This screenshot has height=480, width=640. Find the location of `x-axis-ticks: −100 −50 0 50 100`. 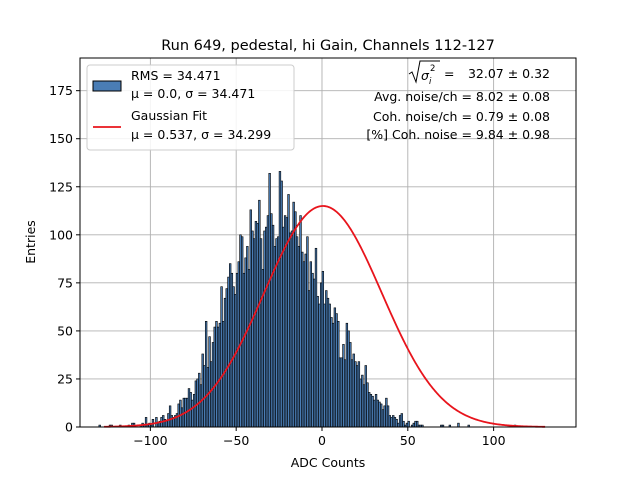

x-axis-ticks: −100 −50 0 50 100 is located at coordinates (319, 437).